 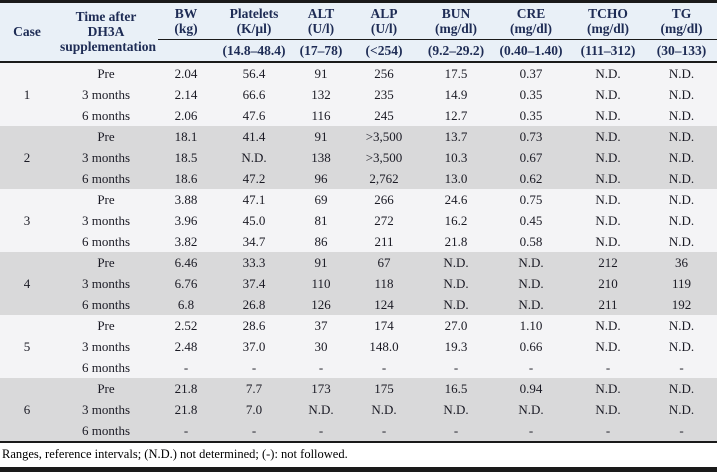 I want to click on column-header-tg: TG (mg/dl), so click(x=681, y=20).